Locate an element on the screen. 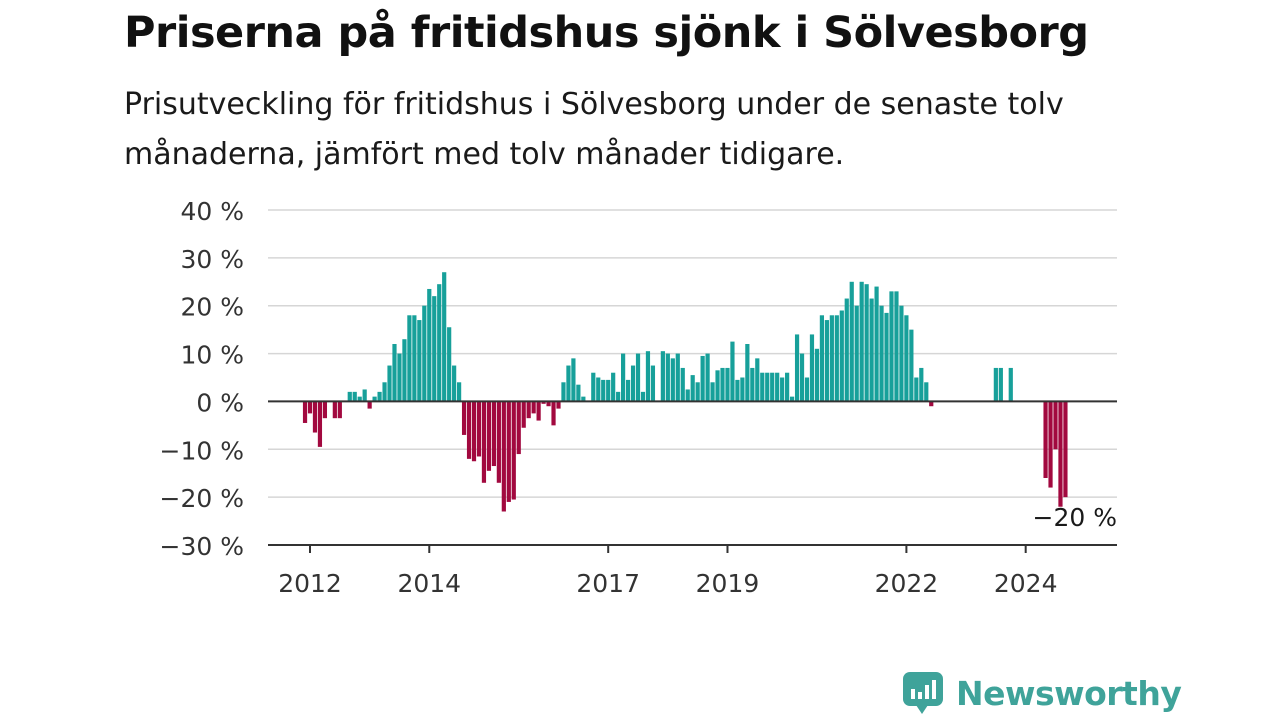  x-tick-label: 2014 is located at coordinates (429, 583).